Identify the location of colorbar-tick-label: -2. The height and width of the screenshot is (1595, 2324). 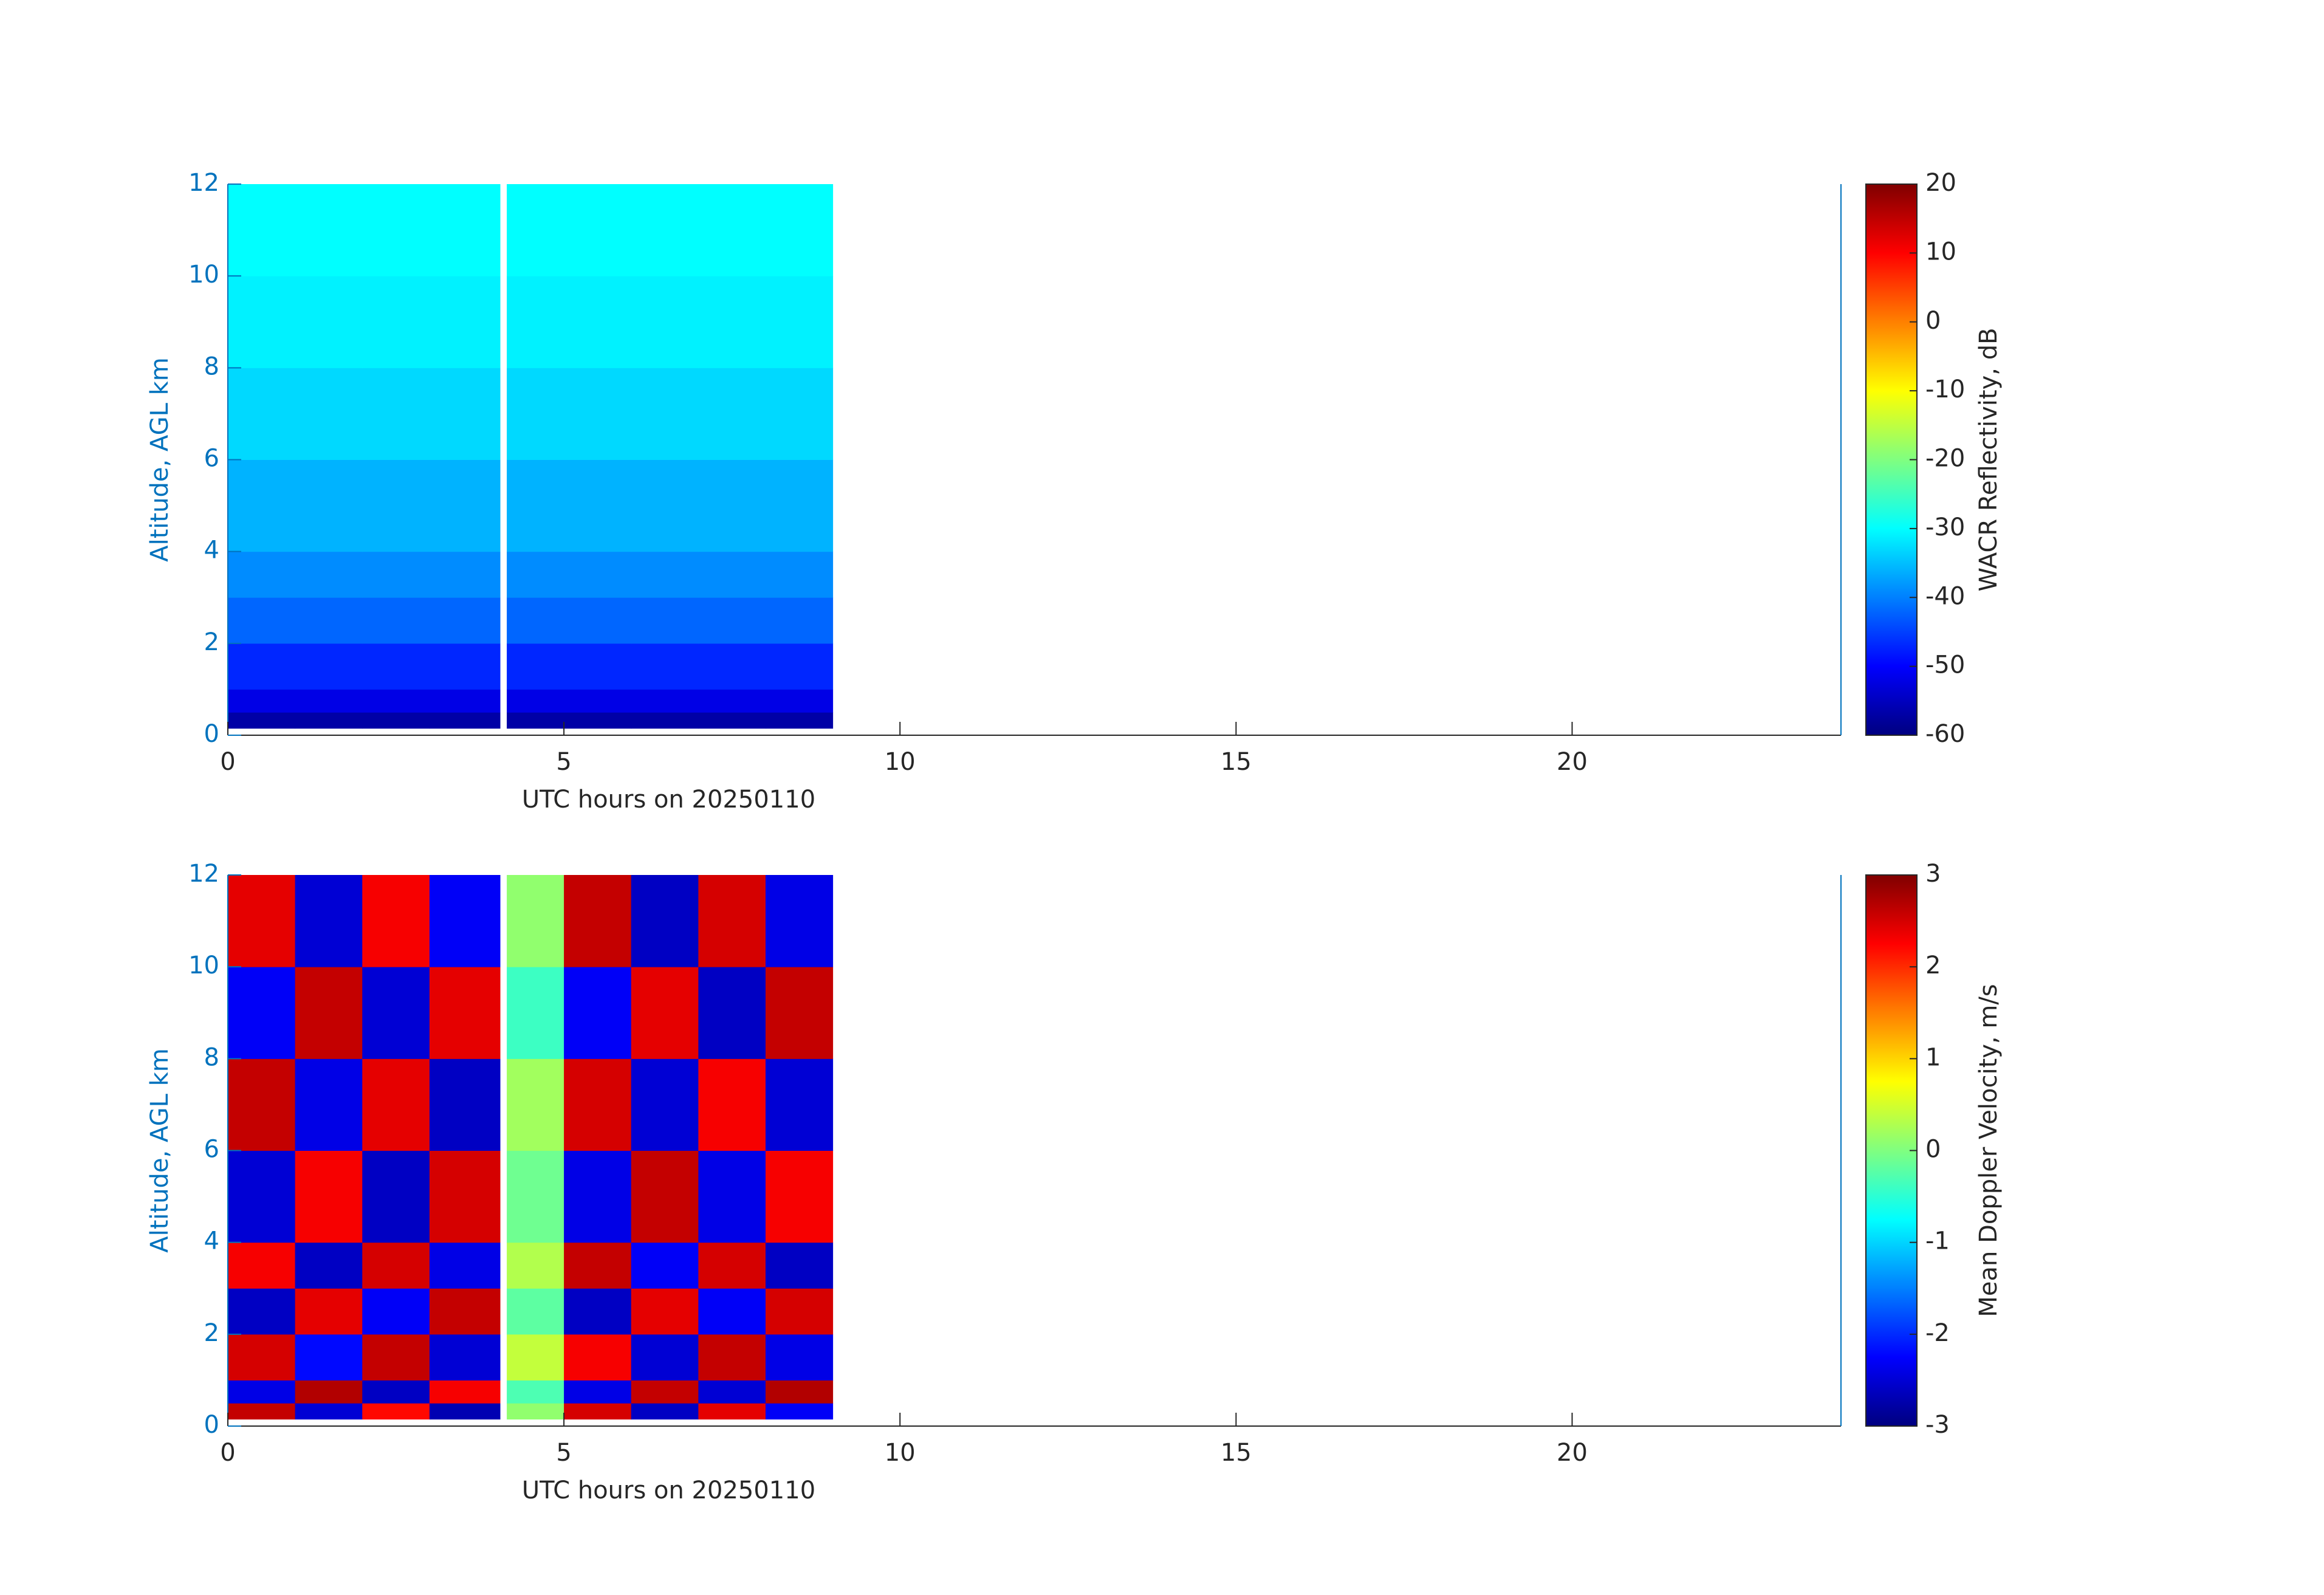
(1937, 1333).